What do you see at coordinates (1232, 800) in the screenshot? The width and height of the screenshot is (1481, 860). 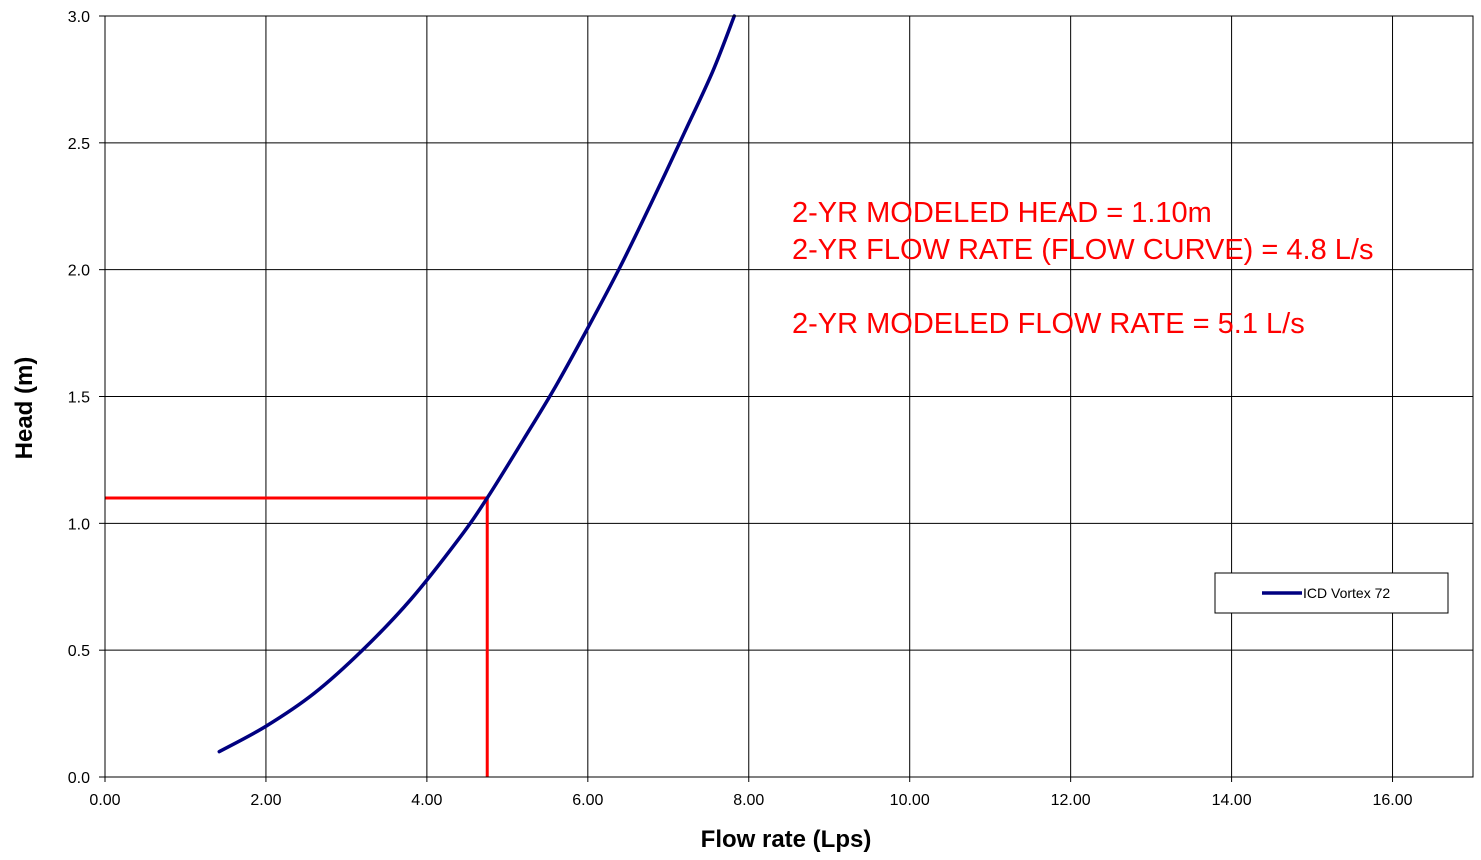 I see `x-tick-label: 14.00` at bounding box center [1232, 800].